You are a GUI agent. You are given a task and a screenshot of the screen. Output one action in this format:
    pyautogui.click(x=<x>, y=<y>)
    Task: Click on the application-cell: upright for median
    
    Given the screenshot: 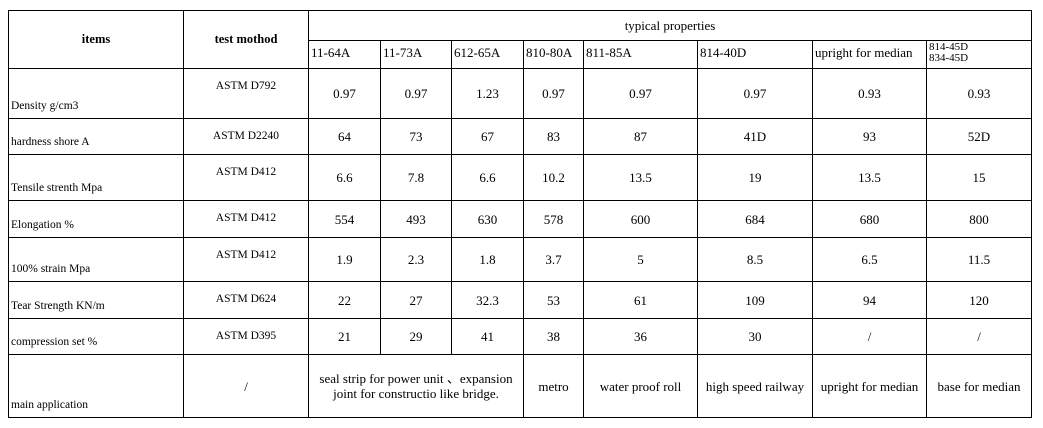 What is the action you would take?
    pyautogui.click(x=869, y=386)
    